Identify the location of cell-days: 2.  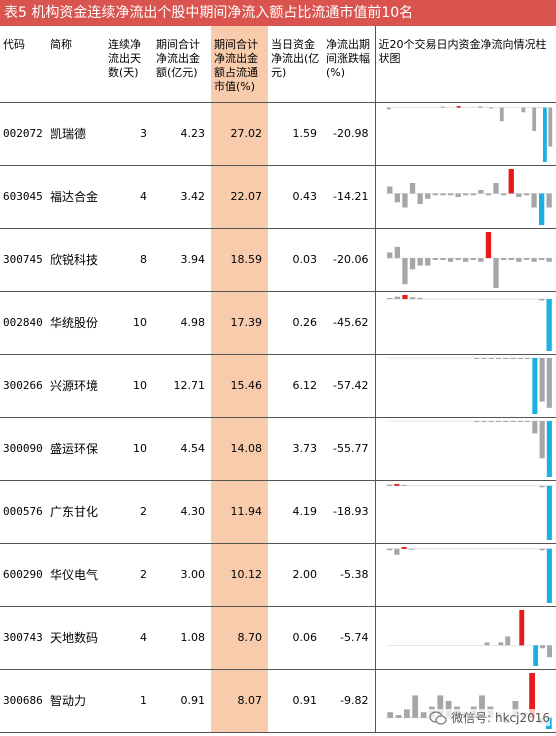
(129, 575).